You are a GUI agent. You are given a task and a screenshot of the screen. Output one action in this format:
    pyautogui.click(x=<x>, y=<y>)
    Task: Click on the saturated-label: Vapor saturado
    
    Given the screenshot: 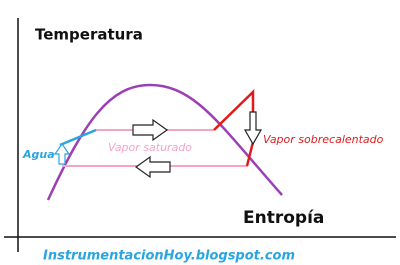 What is the action you would take?
    pyautogui.click(x=150, y=147)
    